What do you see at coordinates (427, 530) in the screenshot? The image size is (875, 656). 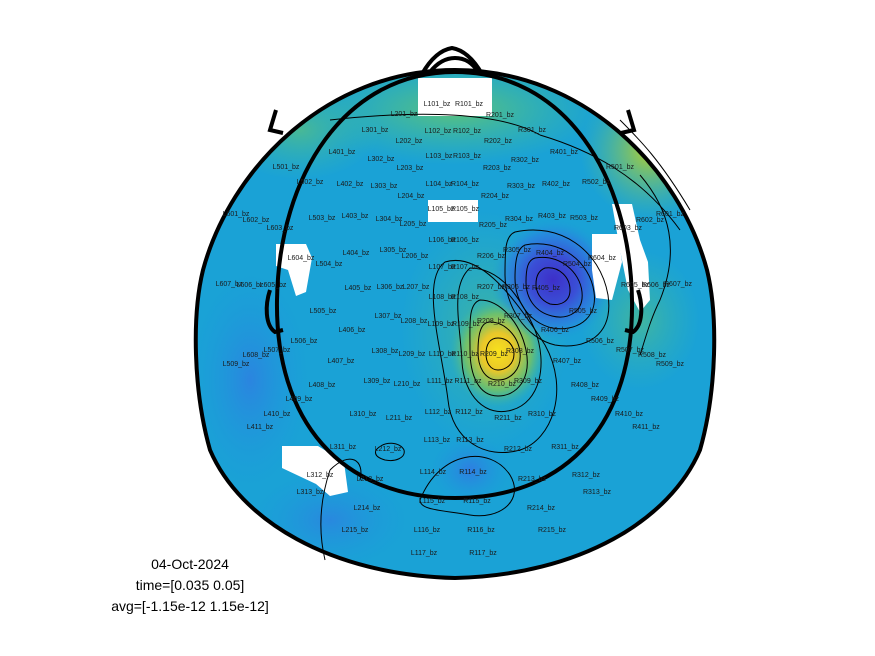 I see `sensor-label: L116_bz` at bounding box center [427, 530].